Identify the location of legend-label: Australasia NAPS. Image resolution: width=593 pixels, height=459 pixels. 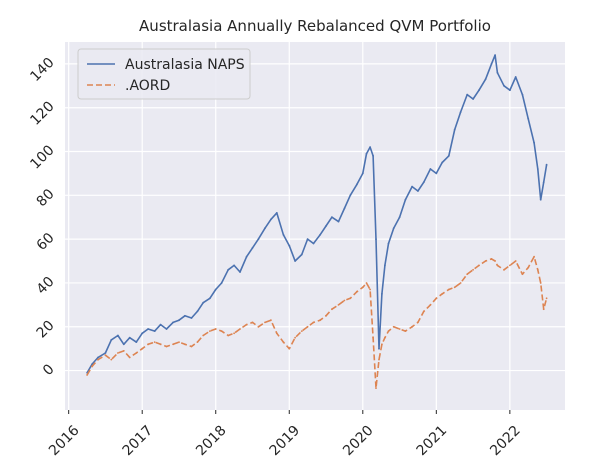
(185, 65).